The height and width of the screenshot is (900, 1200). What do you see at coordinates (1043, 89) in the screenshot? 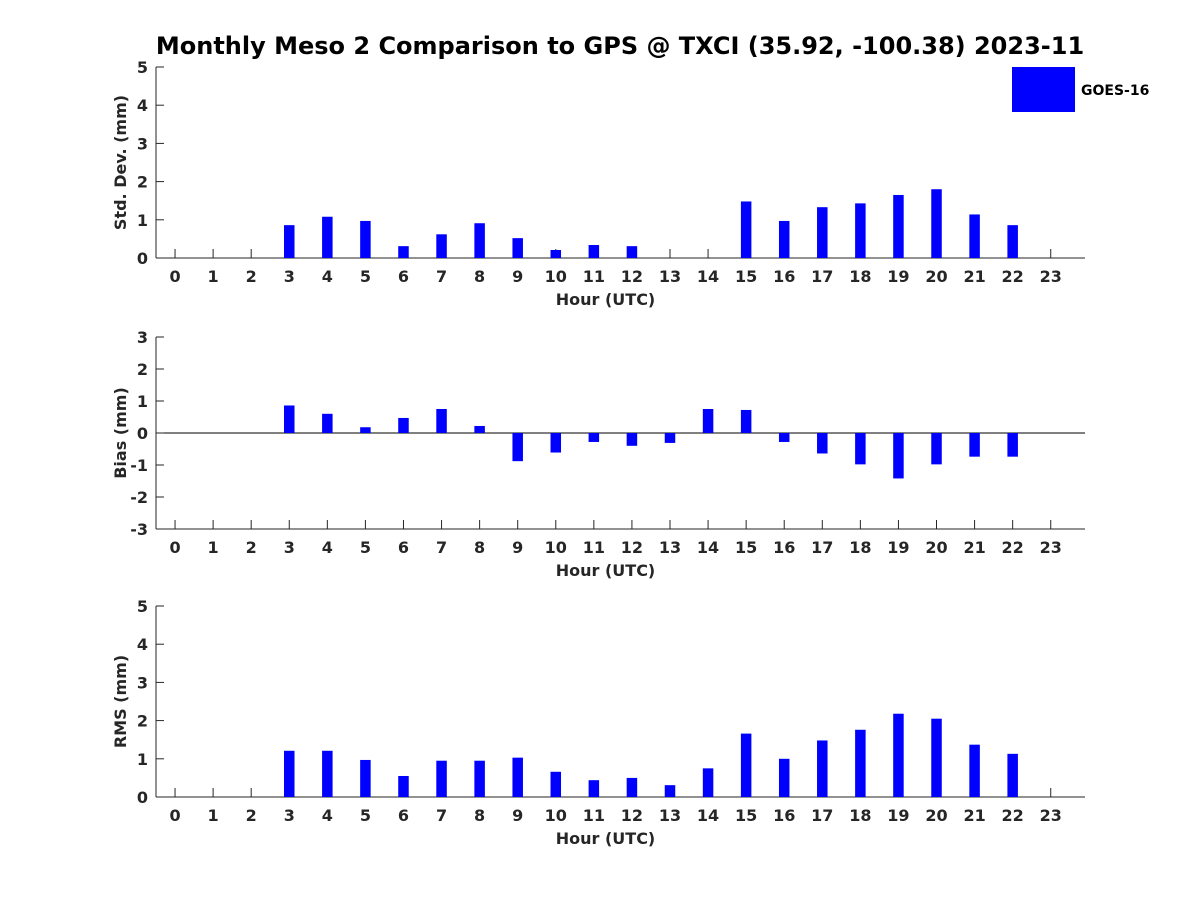
I see `legend-swatch` at bounding box center [1043, 89].